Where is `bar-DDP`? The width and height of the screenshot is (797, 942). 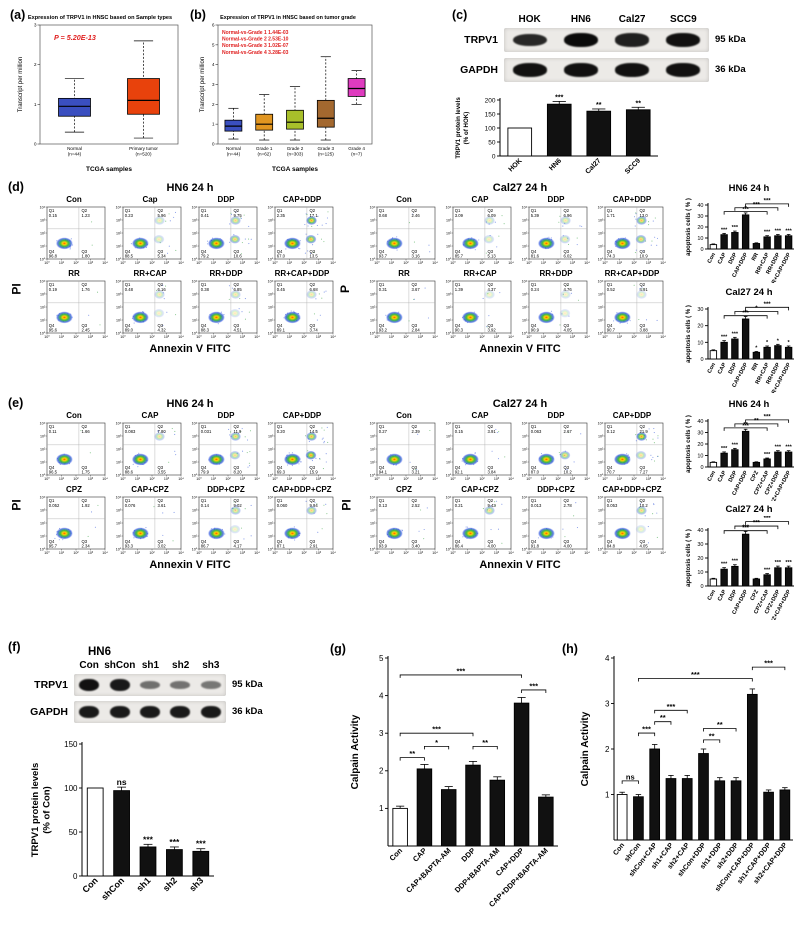
bar-DDP is located at coordinates (473, 805).